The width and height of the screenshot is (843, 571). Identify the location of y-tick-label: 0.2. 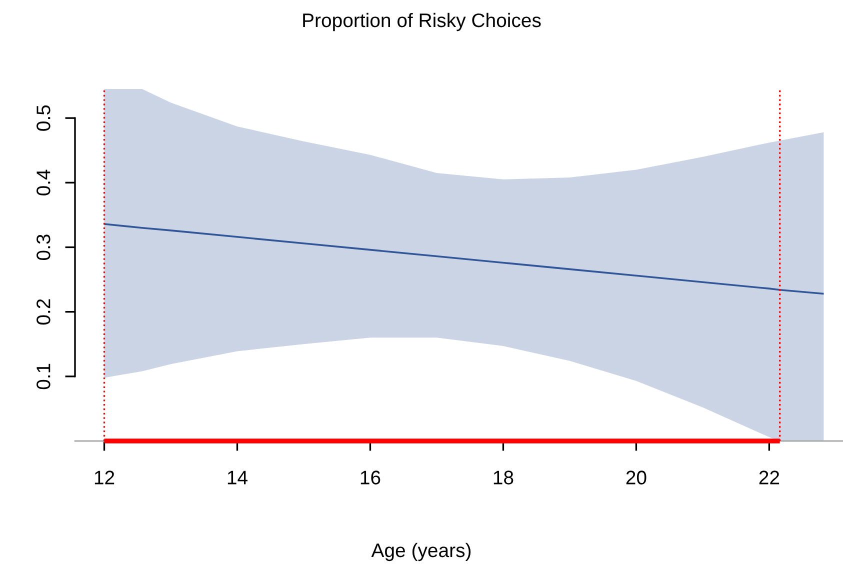
(43, 312).